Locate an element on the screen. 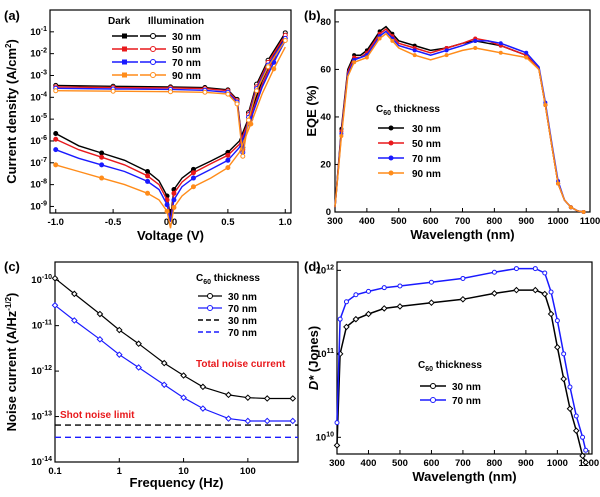 Image resolution: width=600 pixels, height=497 pixels. panel-a-ytick-label-5: 10⁻⁴ is located at coordinates (38, 97).